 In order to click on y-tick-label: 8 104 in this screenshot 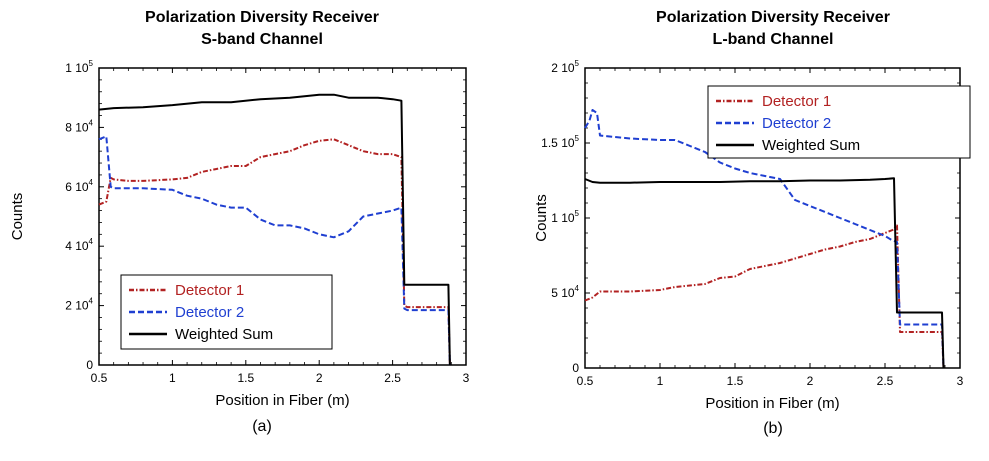, I will do `click(79, 126)`.